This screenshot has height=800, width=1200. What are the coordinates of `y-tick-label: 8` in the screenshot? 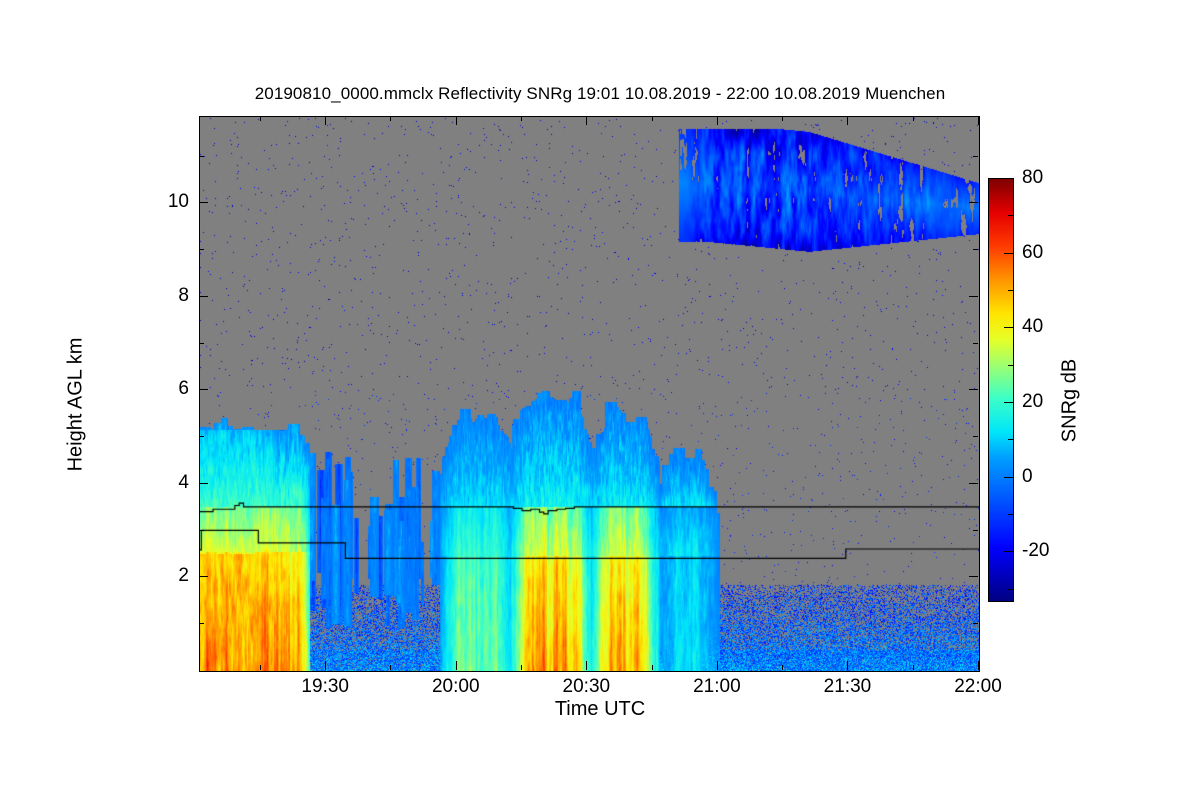 It's located at (183, 295).